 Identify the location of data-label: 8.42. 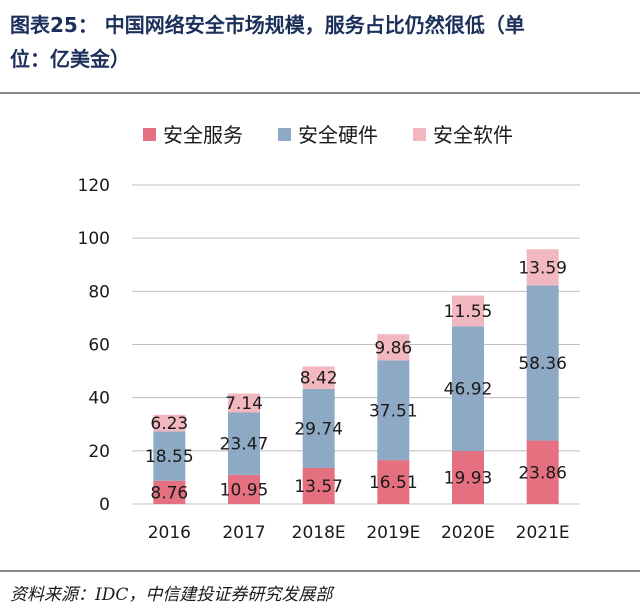
(319, 379).